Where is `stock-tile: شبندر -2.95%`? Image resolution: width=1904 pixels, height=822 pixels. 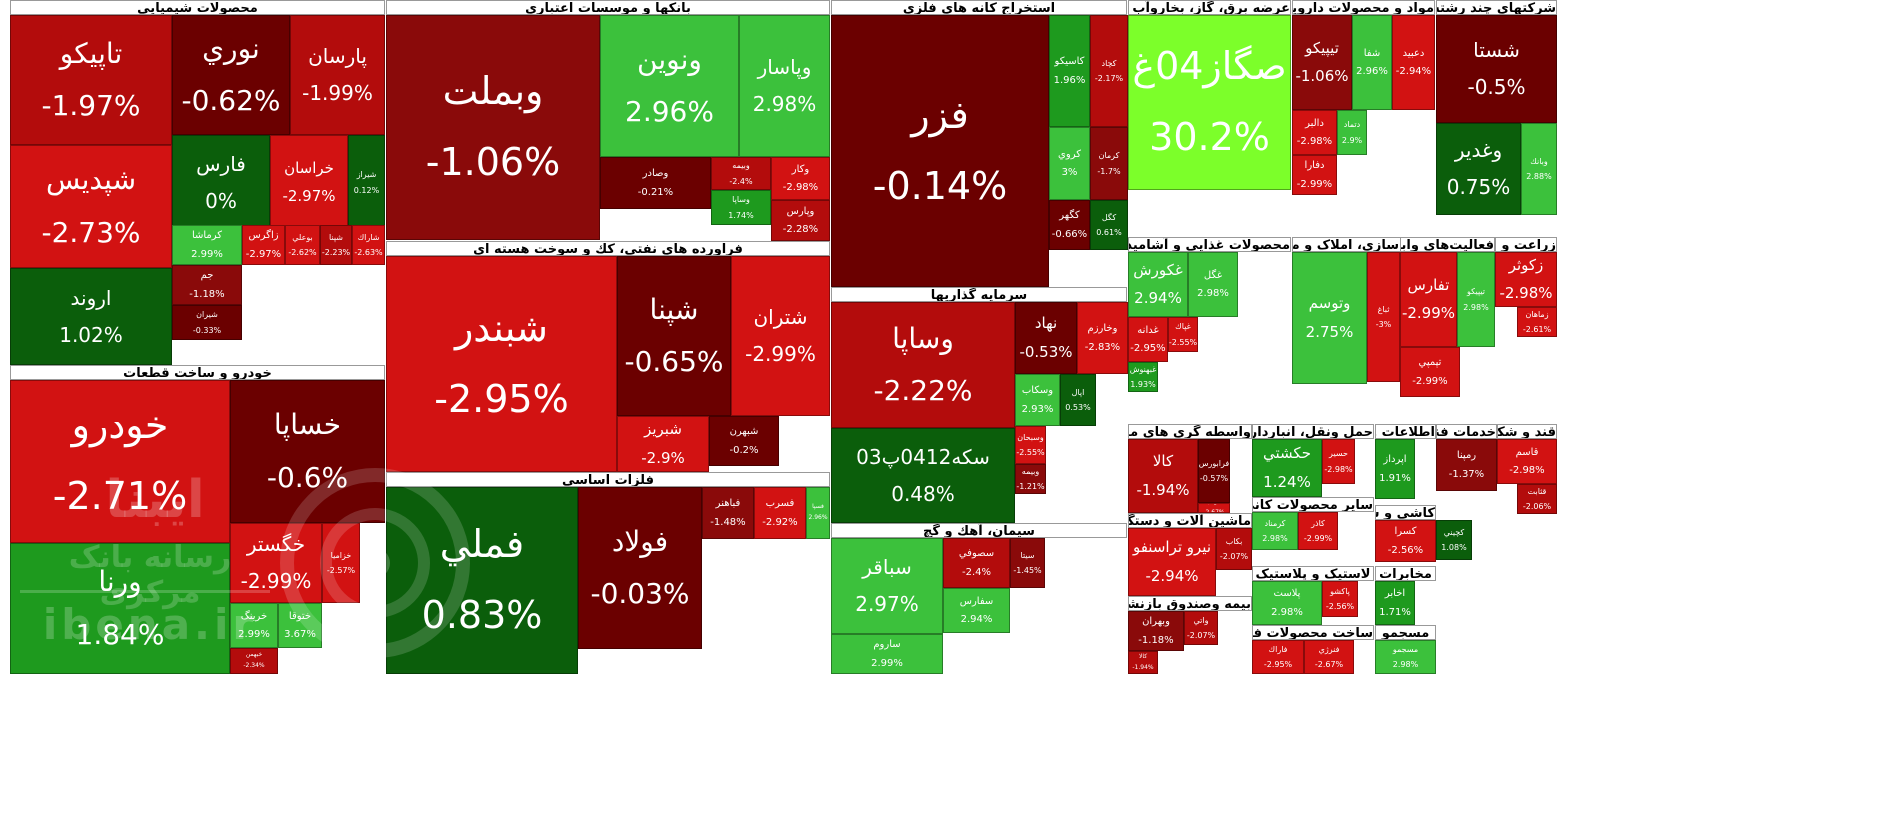 stock-tile: شبندر -2.95% is located at coordinates (501, 364).